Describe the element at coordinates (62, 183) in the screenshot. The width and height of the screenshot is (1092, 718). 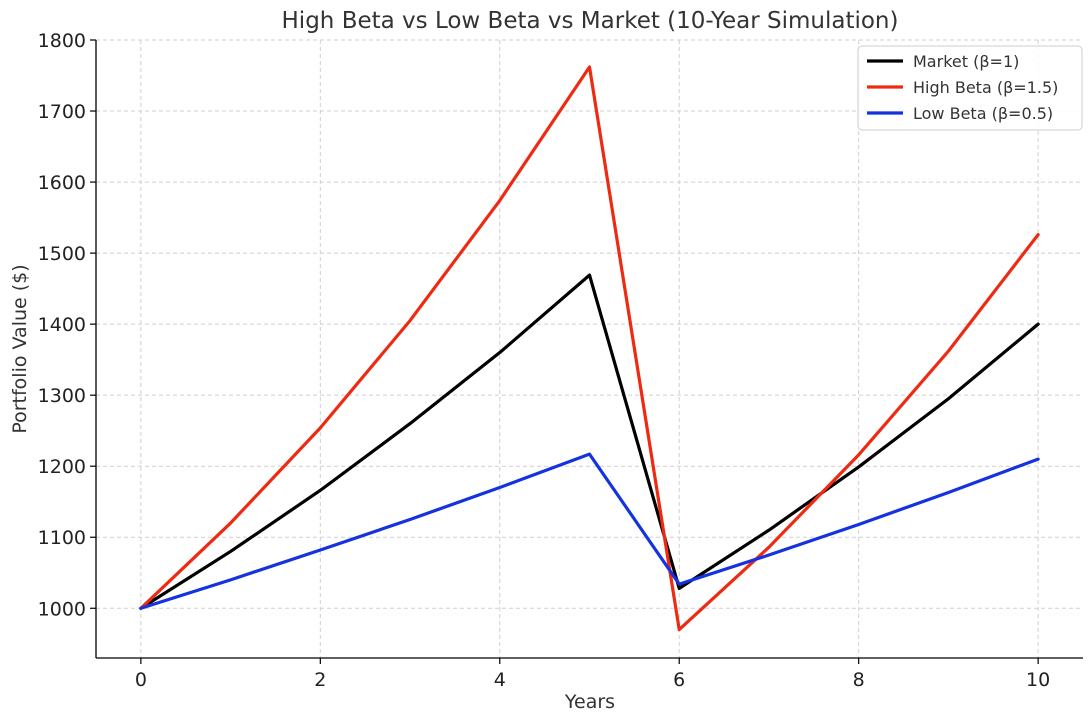
I see `y-tick-label: 1600` at that location.